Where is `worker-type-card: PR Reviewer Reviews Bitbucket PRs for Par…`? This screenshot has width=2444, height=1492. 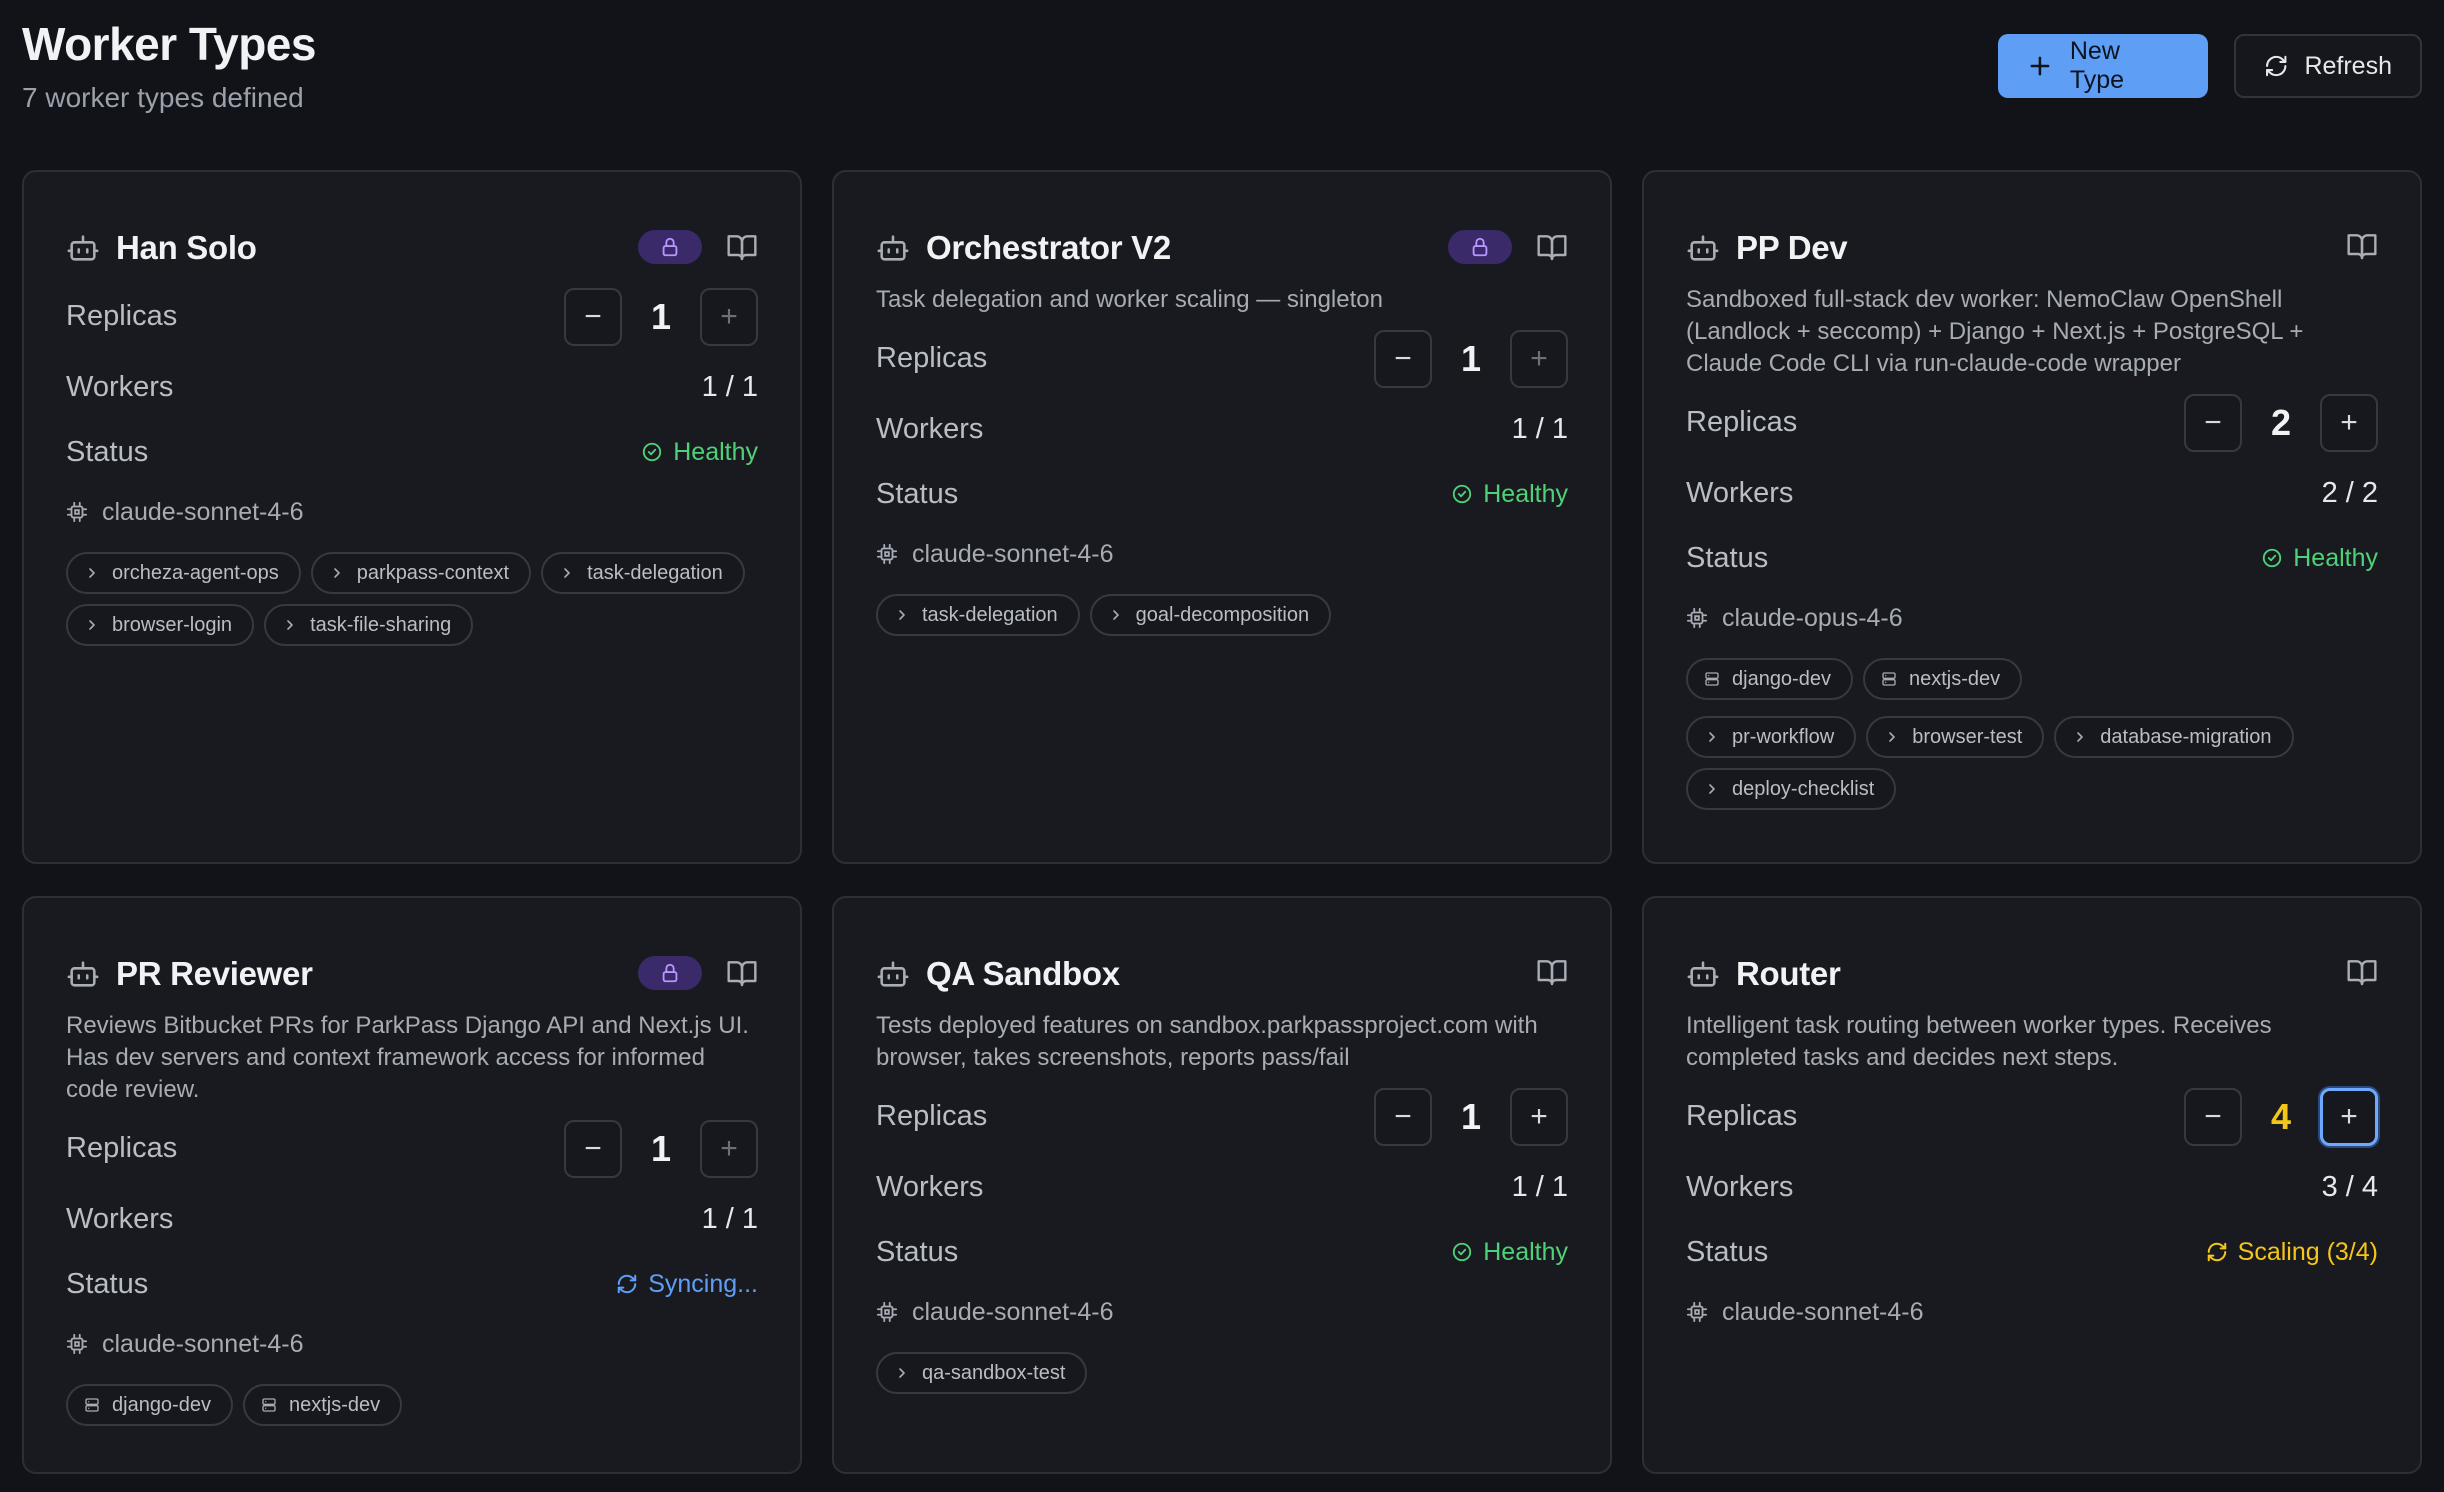 worker-type-card: PR Reviewer Reviews Bitbucket PRs for Par… is located at coordinates (412, 1185).